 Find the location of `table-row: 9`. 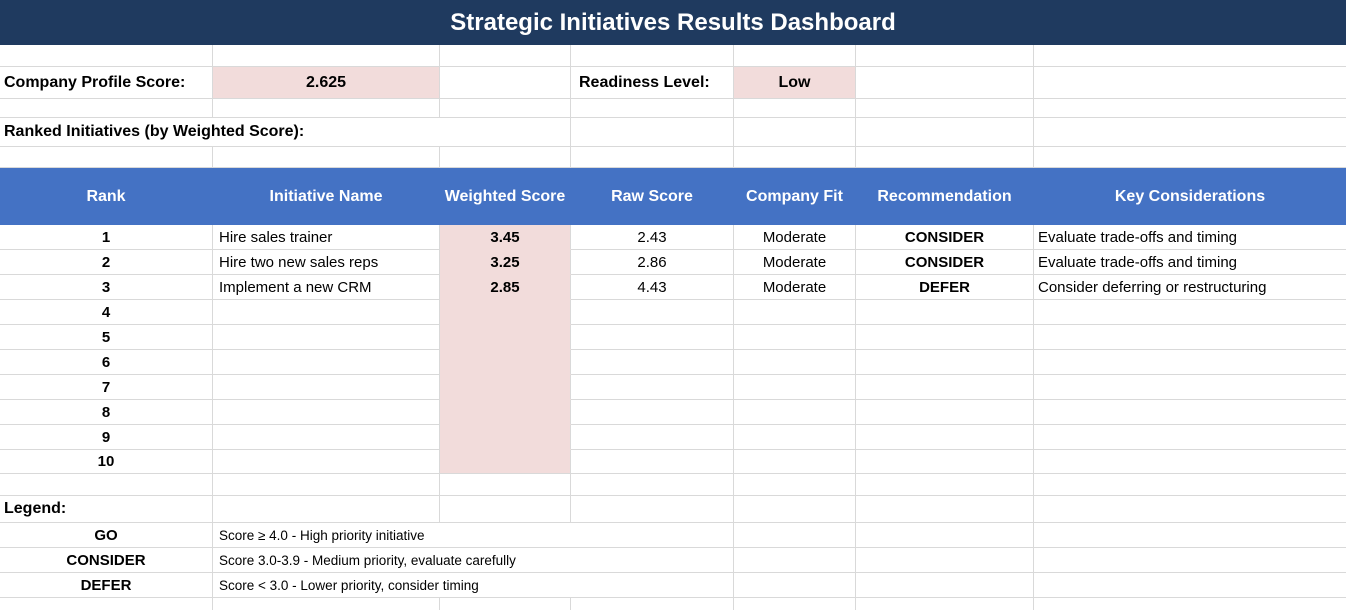

table-row: 9 is located at coordinates (673, 437).